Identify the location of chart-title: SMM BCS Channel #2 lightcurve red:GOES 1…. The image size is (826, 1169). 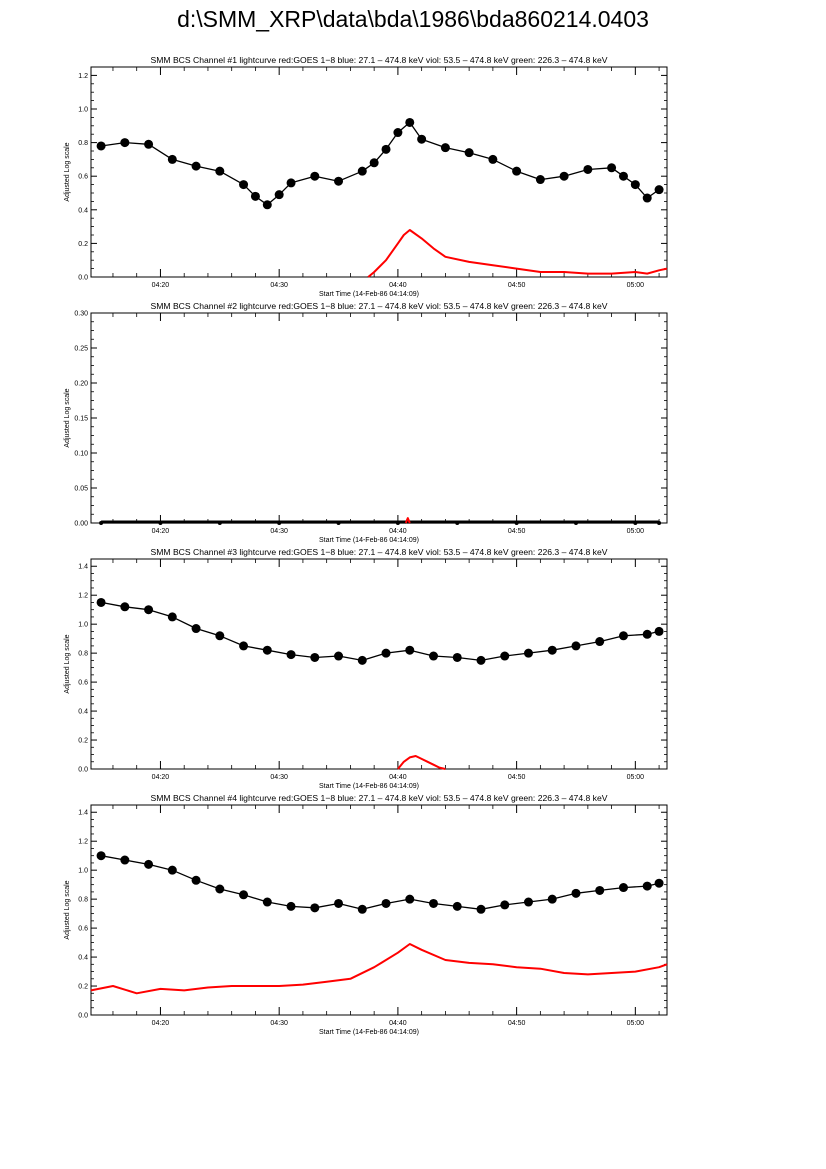
(379, 306).